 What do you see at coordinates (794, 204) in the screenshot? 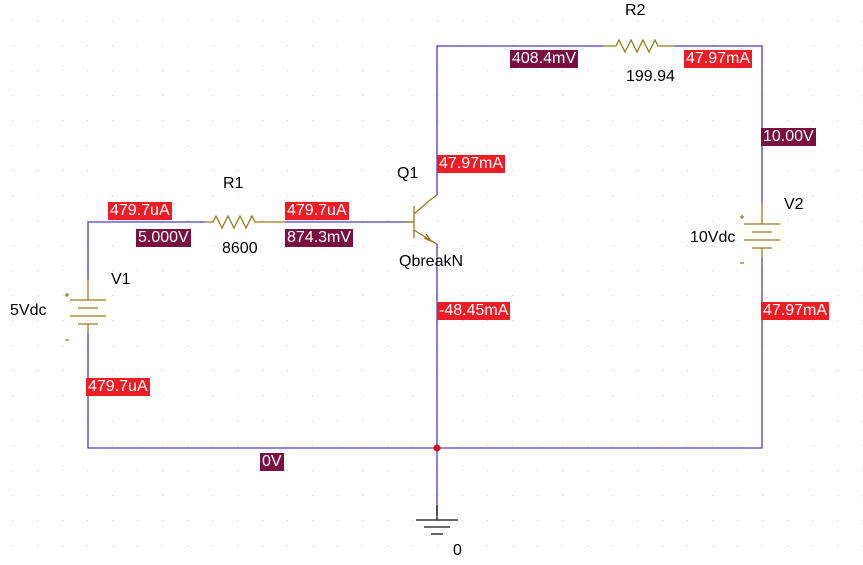
I see `v2-ref-label: V2` at bounding box center [794, 204].